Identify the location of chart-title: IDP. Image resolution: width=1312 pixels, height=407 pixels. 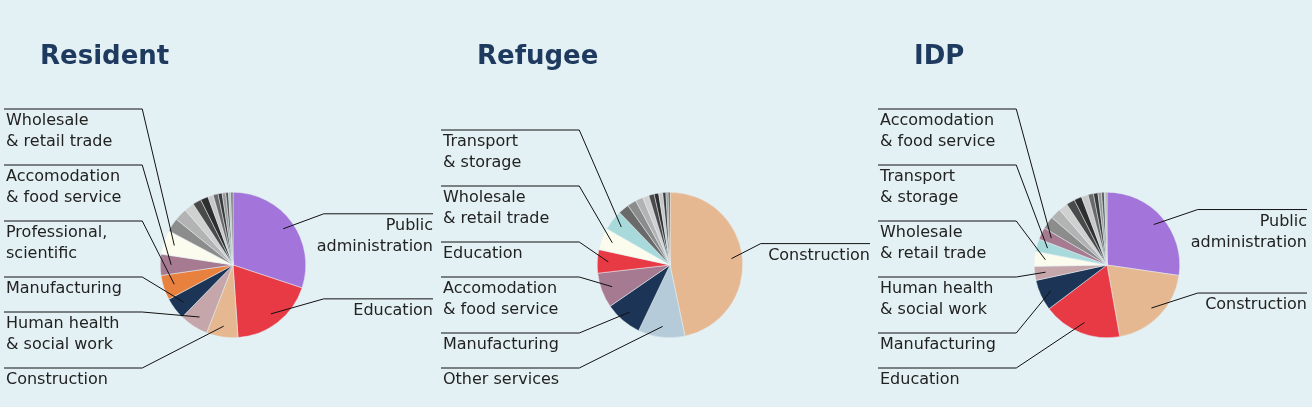
(939, 55).